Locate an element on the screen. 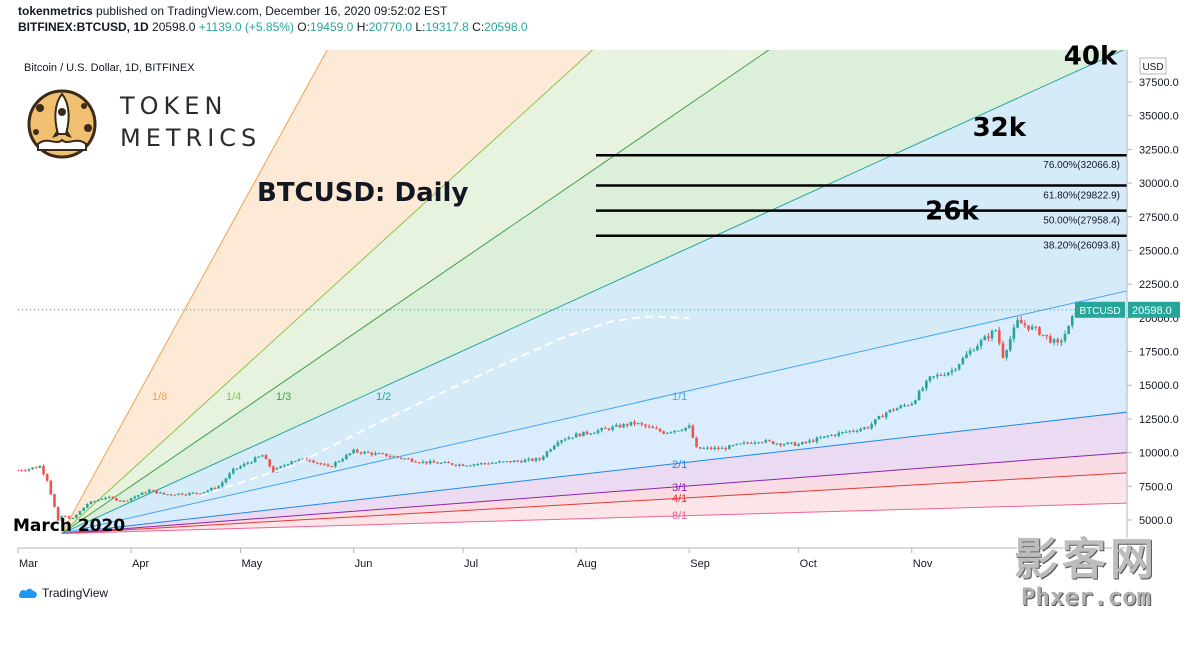  high-label: H: is located at coordinates (362, 27).